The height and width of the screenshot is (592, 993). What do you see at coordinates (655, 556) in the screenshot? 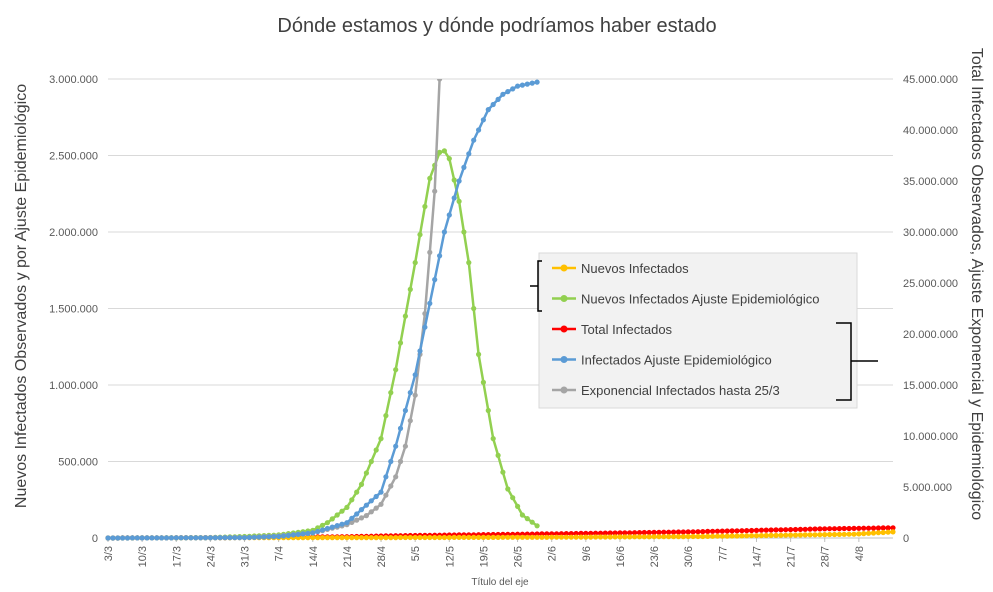
I see `x-tick-label: 23/6` at bounding box center [655, 556].